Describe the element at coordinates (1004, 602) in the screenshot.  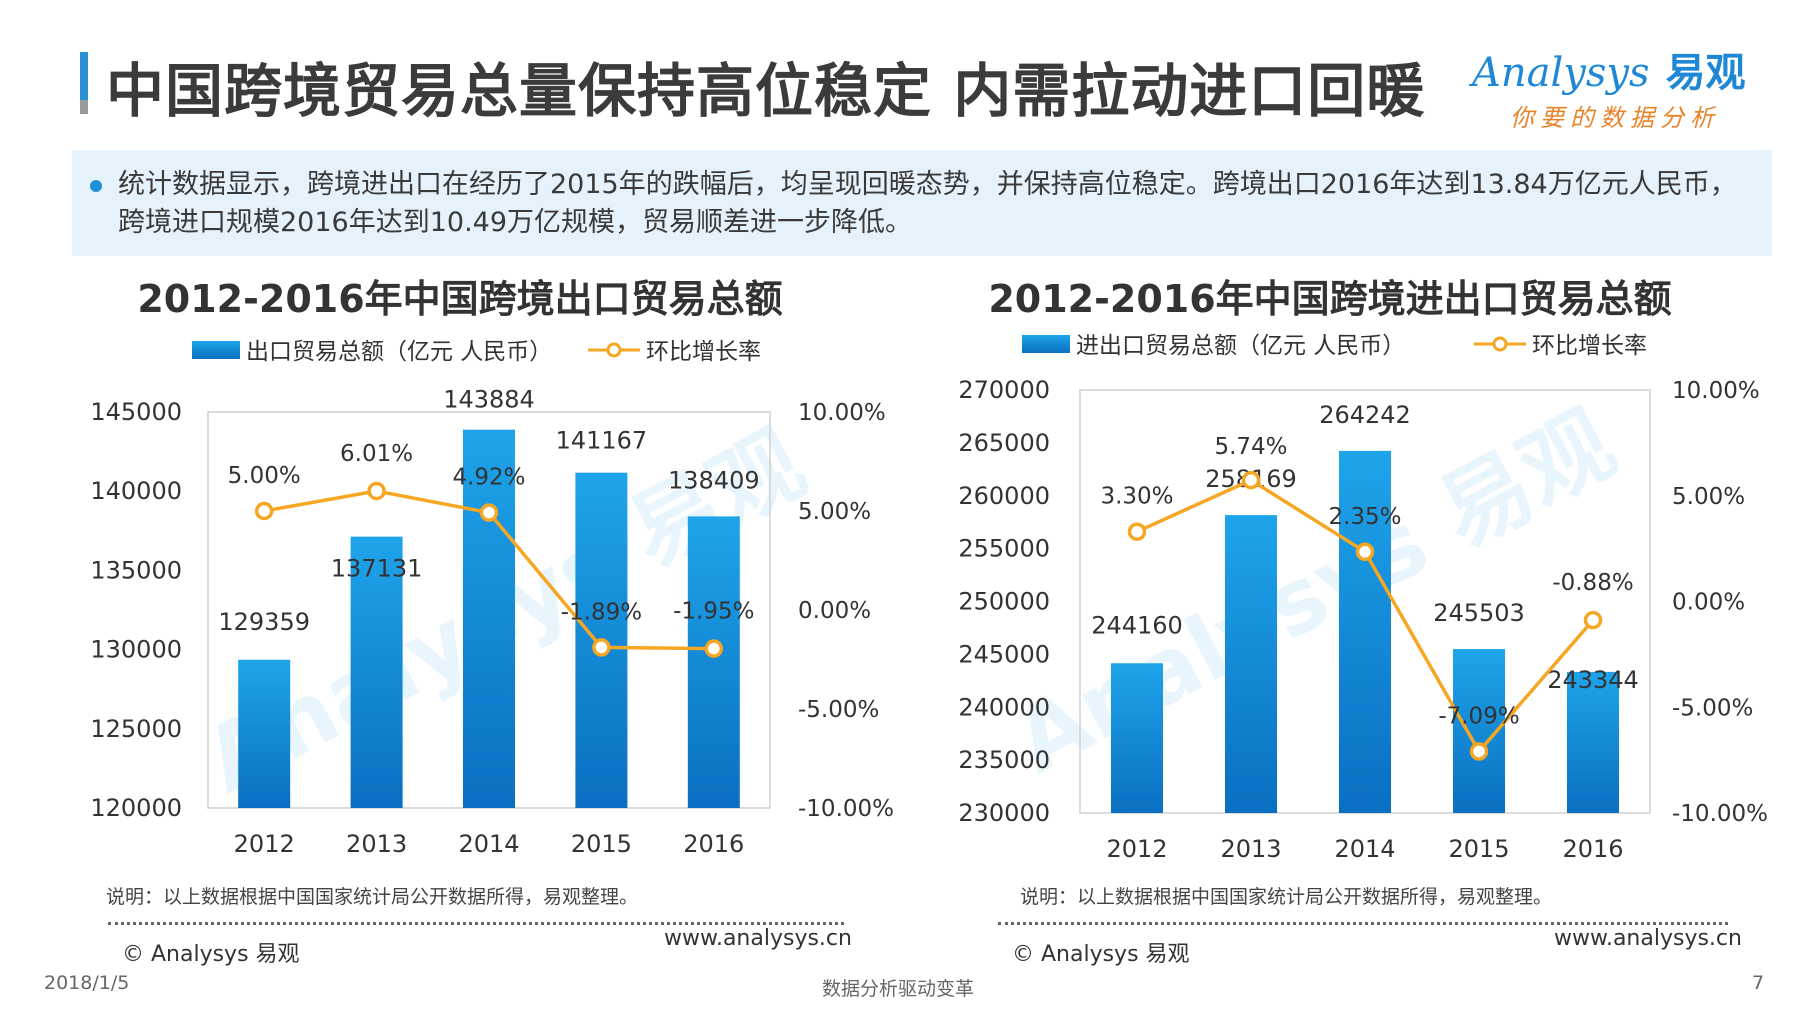
I see `right-ytick-label: 250000` at that location.